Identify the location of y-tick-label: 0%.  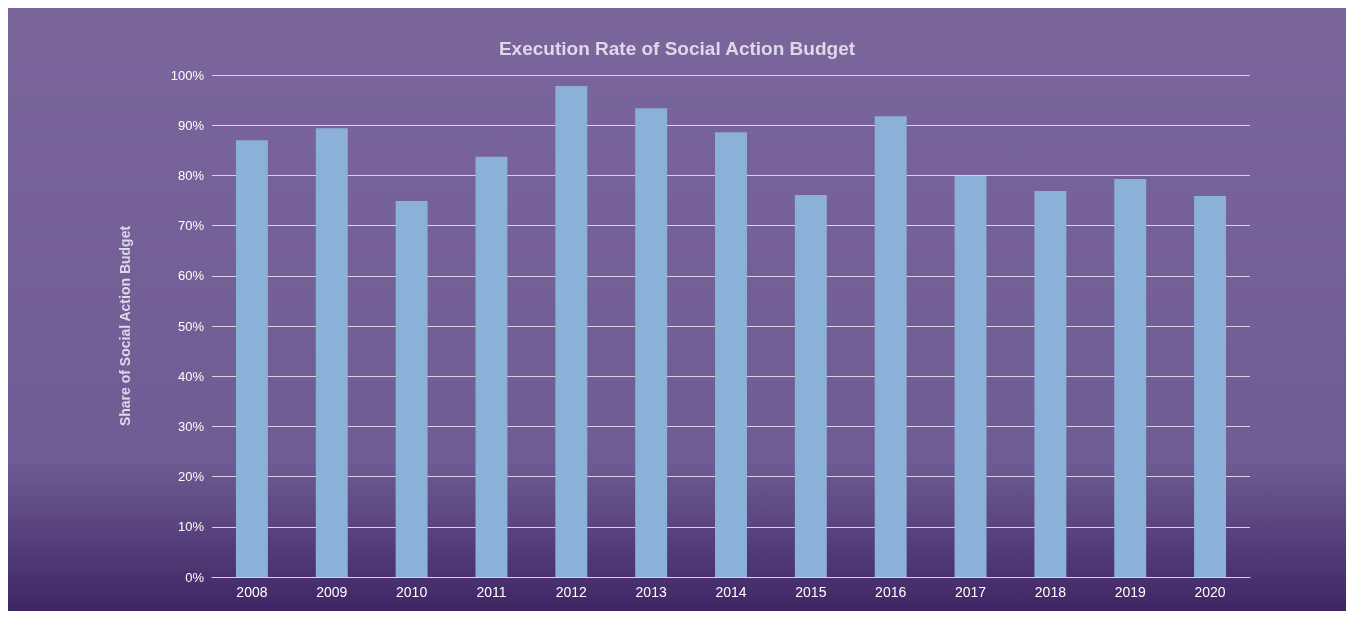
(195, 577).